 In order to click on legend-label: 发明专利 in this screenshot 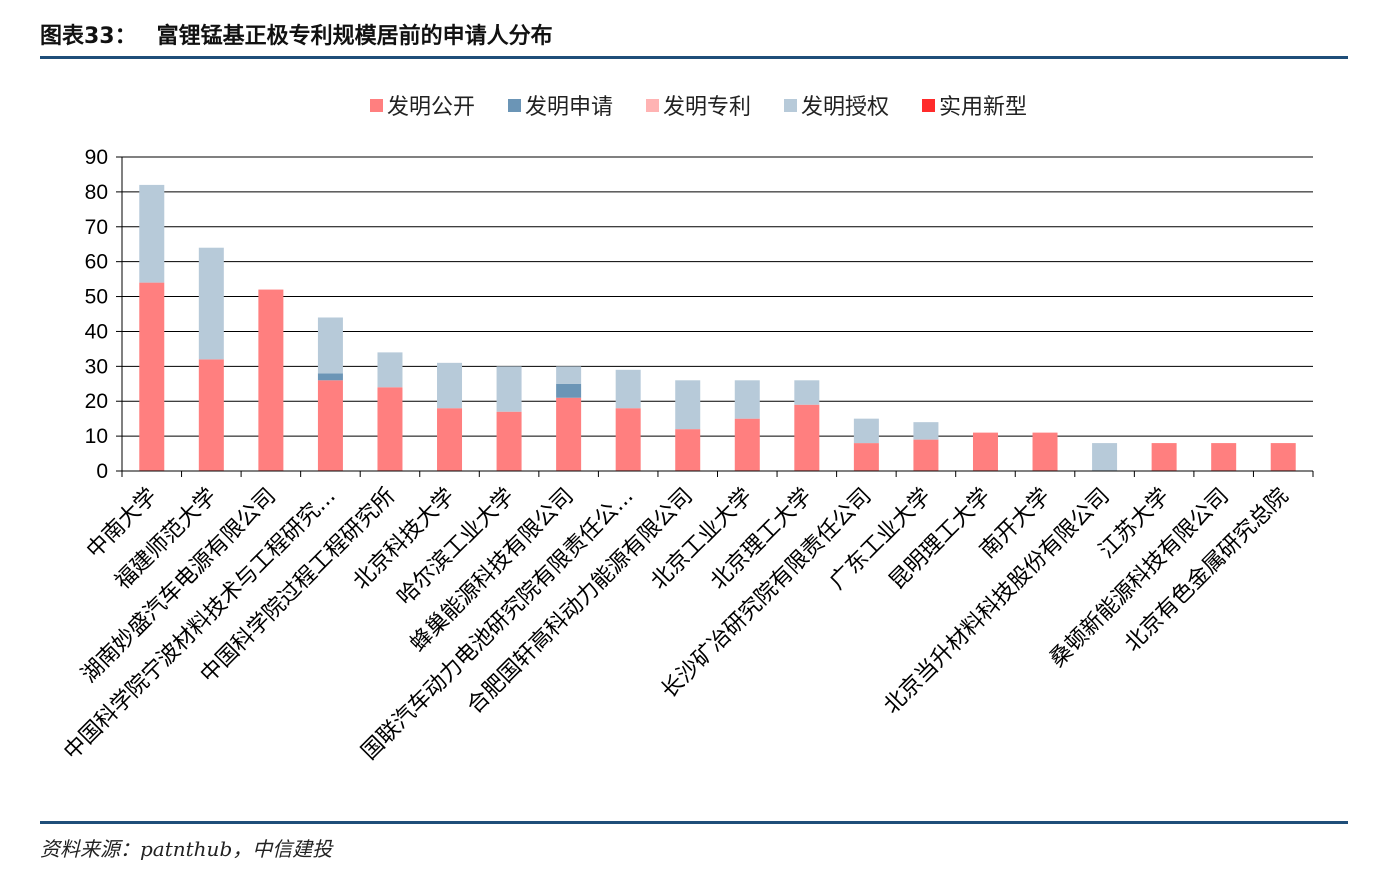, I will do `click(707, 107)`.